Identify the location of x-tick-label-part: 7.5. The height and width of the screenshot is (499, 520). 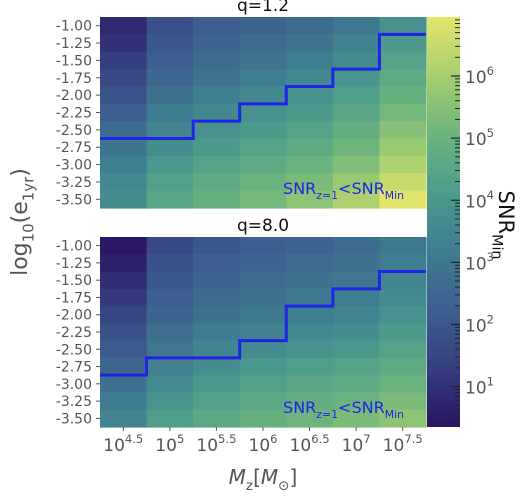
(413, 439).